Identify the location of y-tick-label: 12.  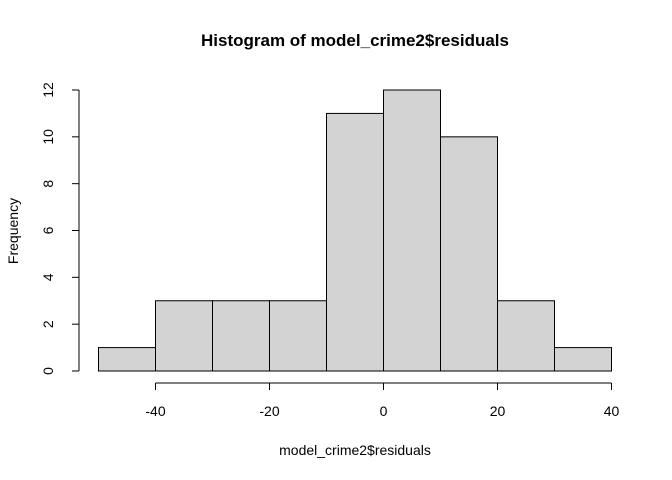
(48, 90).